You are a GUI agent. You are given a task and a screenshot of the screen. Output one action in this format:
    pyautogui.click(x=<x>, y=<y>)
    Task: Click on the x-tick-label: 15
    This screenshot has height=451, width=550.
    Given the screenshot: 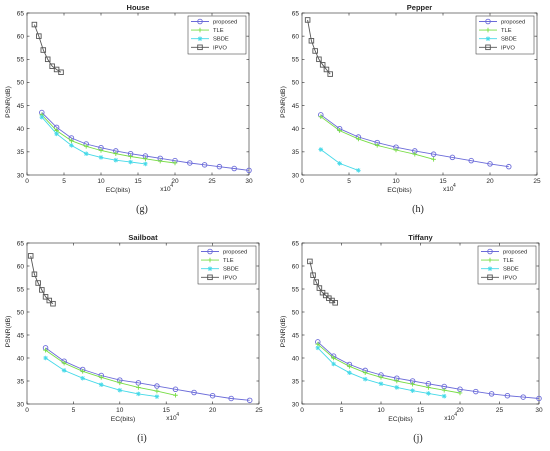 What is the action you would take?
    pyautogui.click(x=443, y=181)
    